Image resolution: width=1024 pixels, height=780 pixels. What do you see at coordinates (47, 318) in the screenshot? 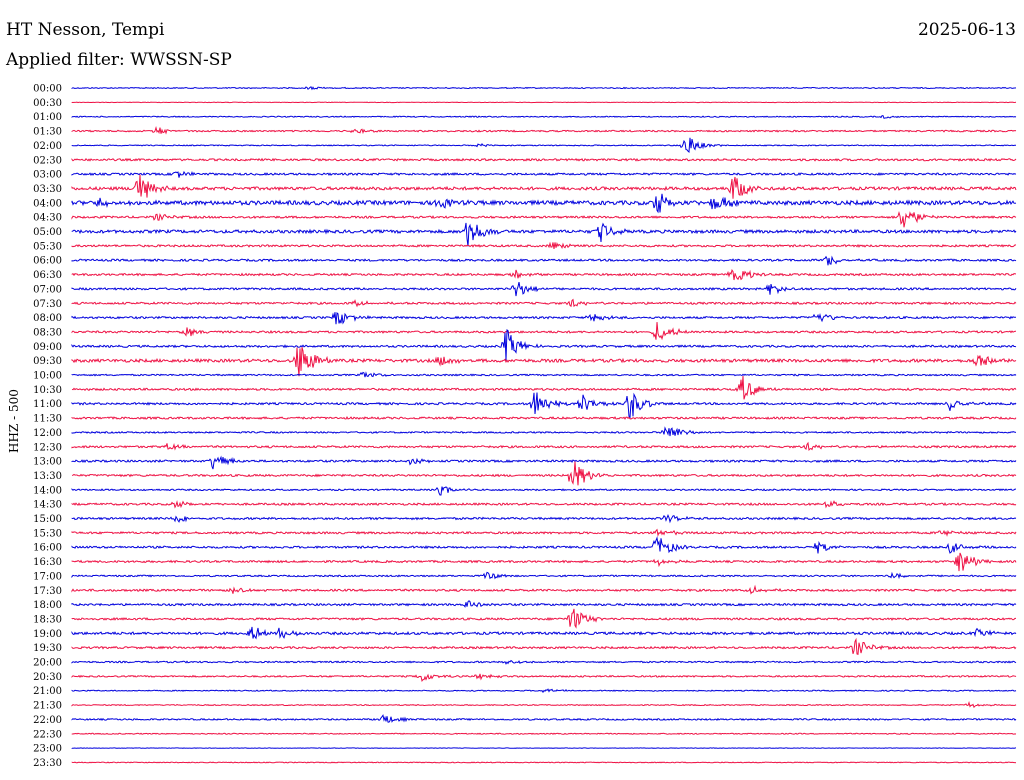
I see `hour-tick-label: 08:00` at bounding box center [47, 318].